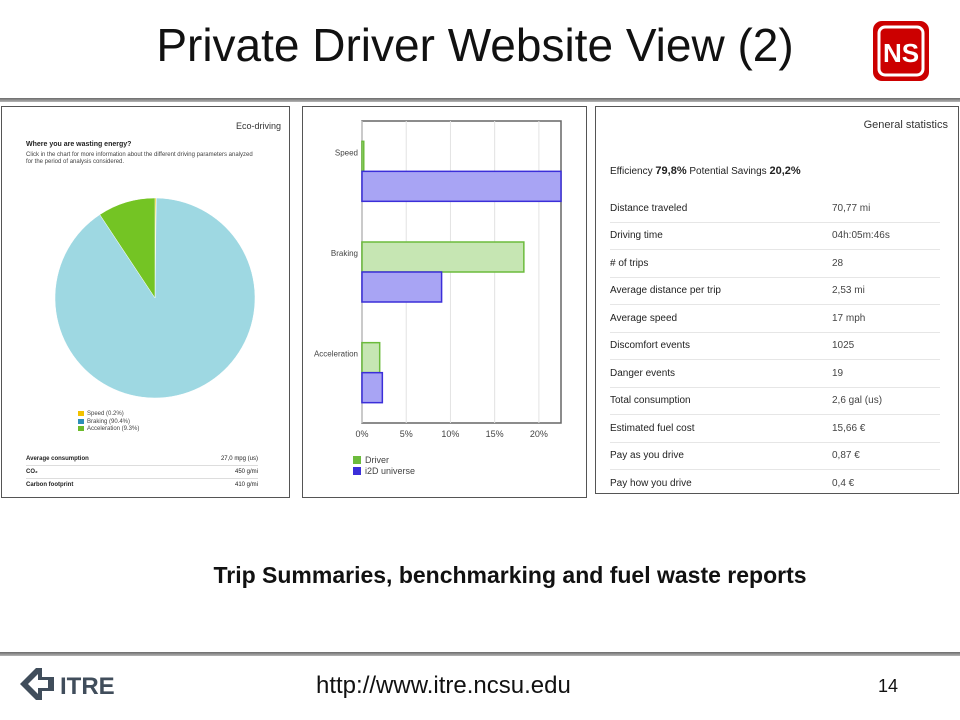 The image size is (960, 720). I want to click on stat-label: Danger events, so click(643, 373).